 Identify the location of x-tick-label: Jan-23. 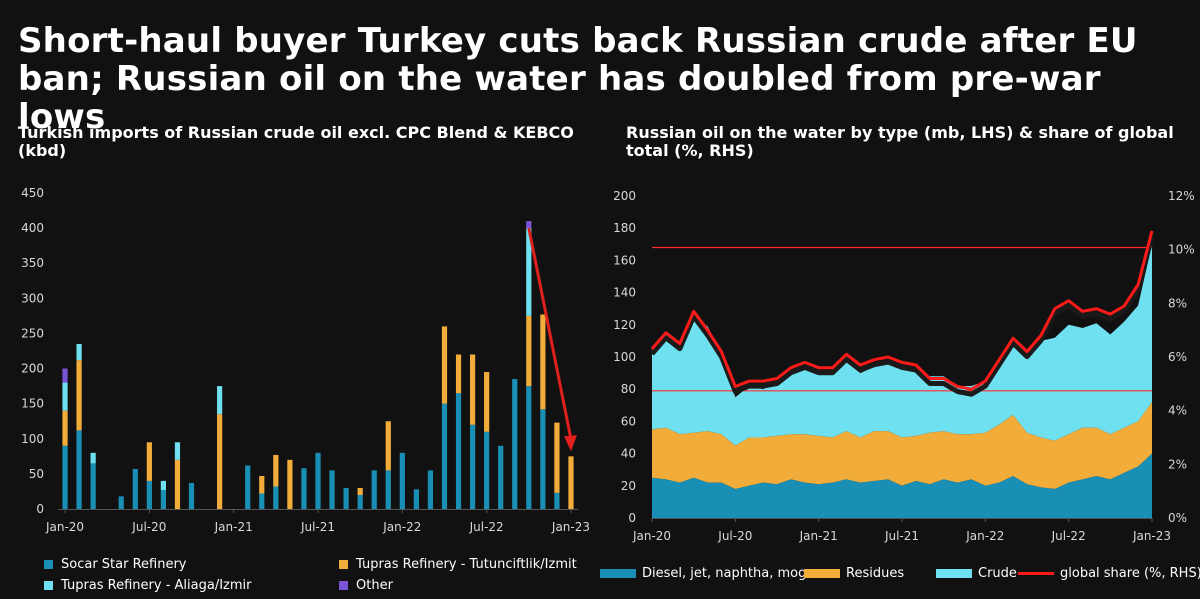
(570, 527).